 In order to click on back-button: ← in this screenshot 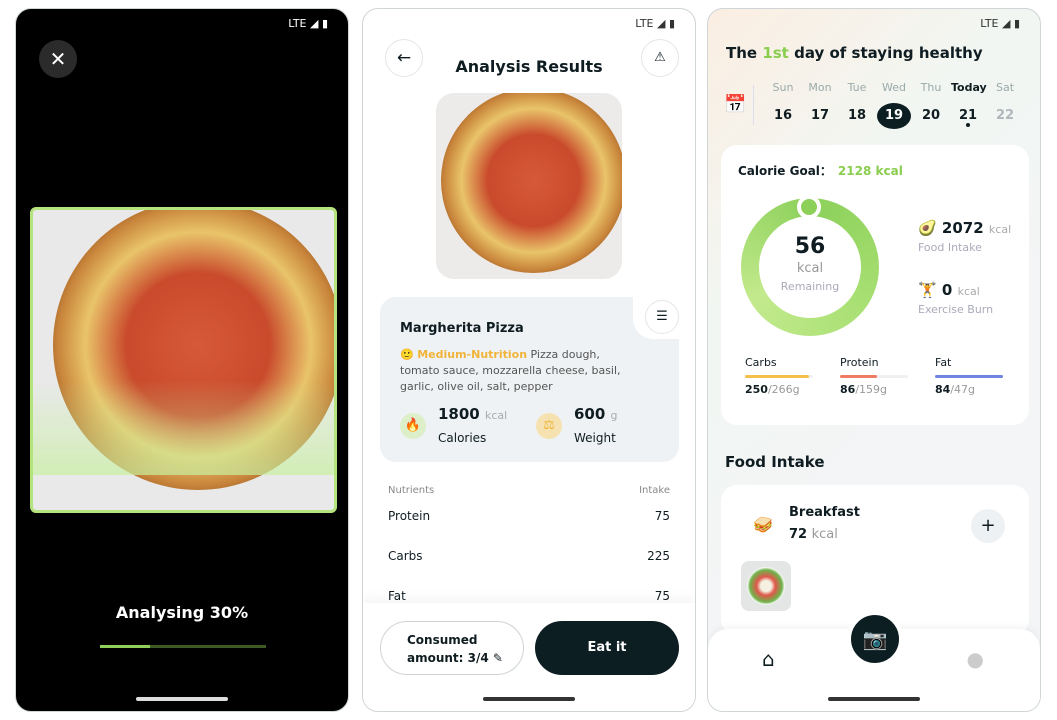, I will do `click(404, 58)`.